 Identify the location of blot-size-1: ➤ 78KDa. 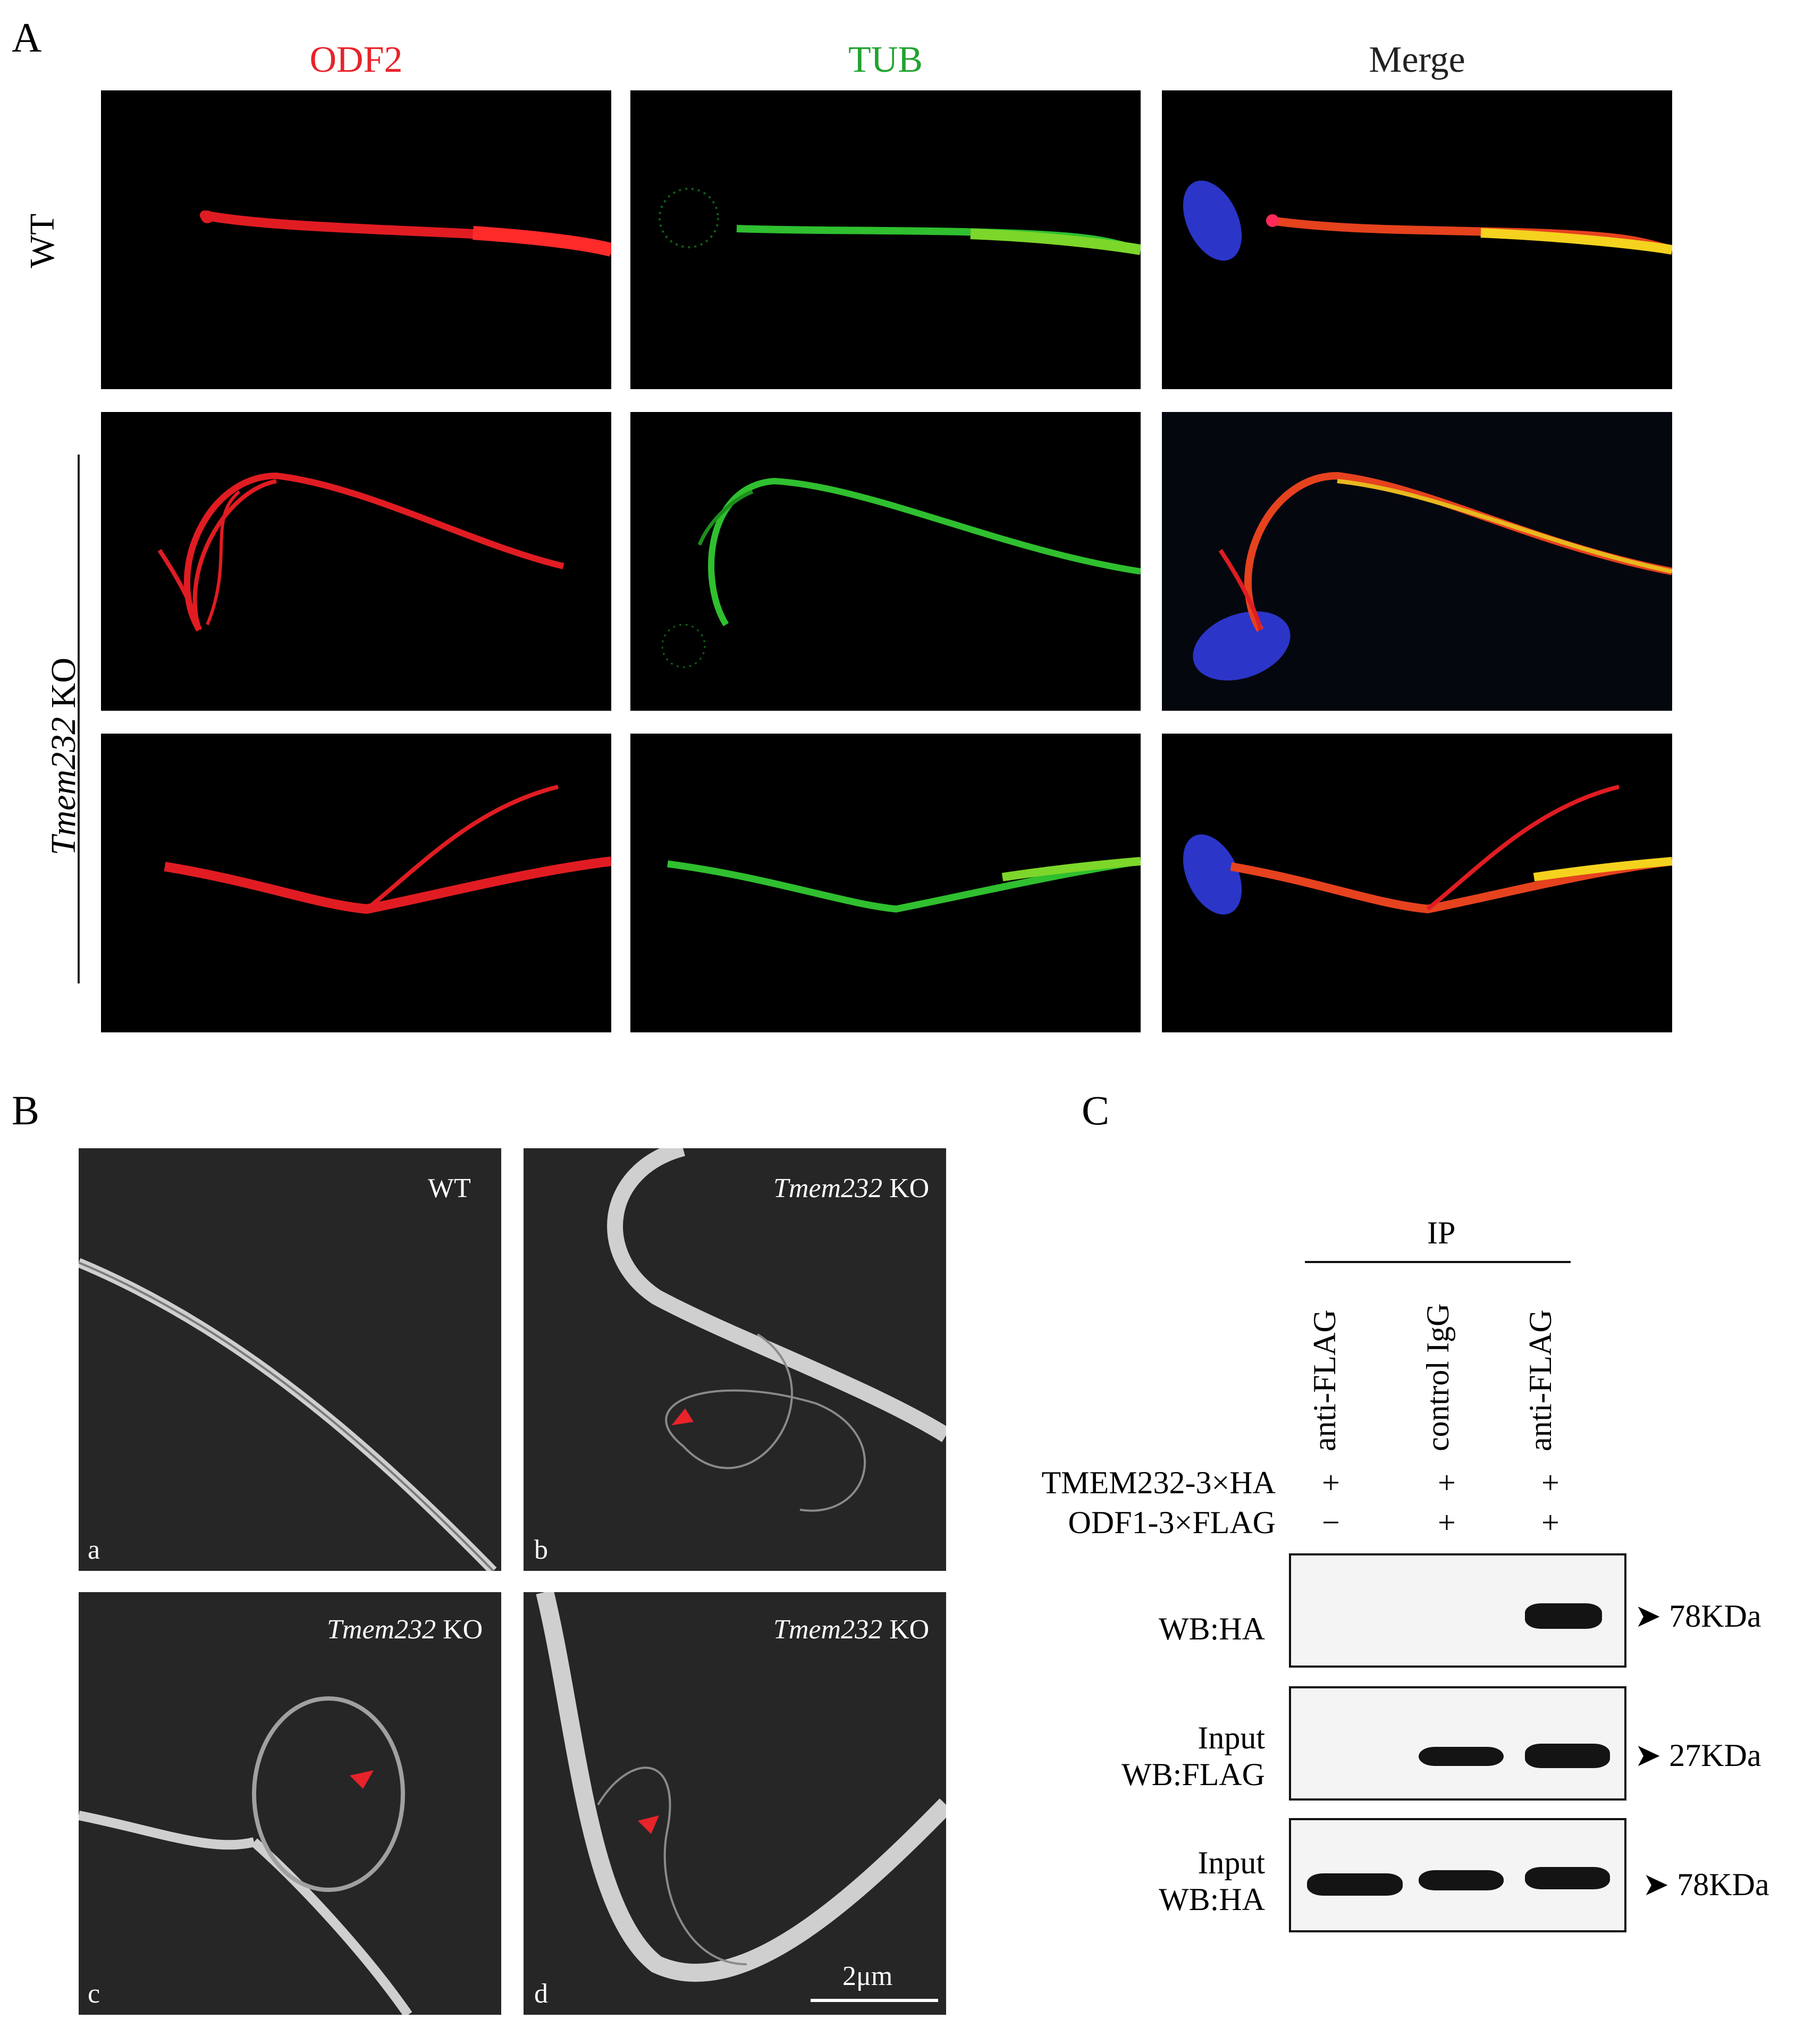
(1698, 1617).